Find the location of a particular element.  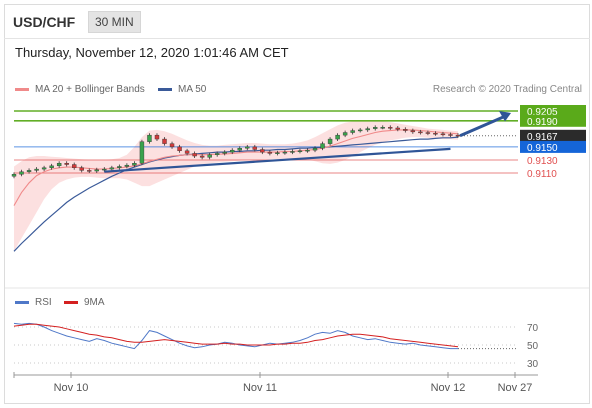

rsi-tick-30: 30 is located at coordinates (533, 364).